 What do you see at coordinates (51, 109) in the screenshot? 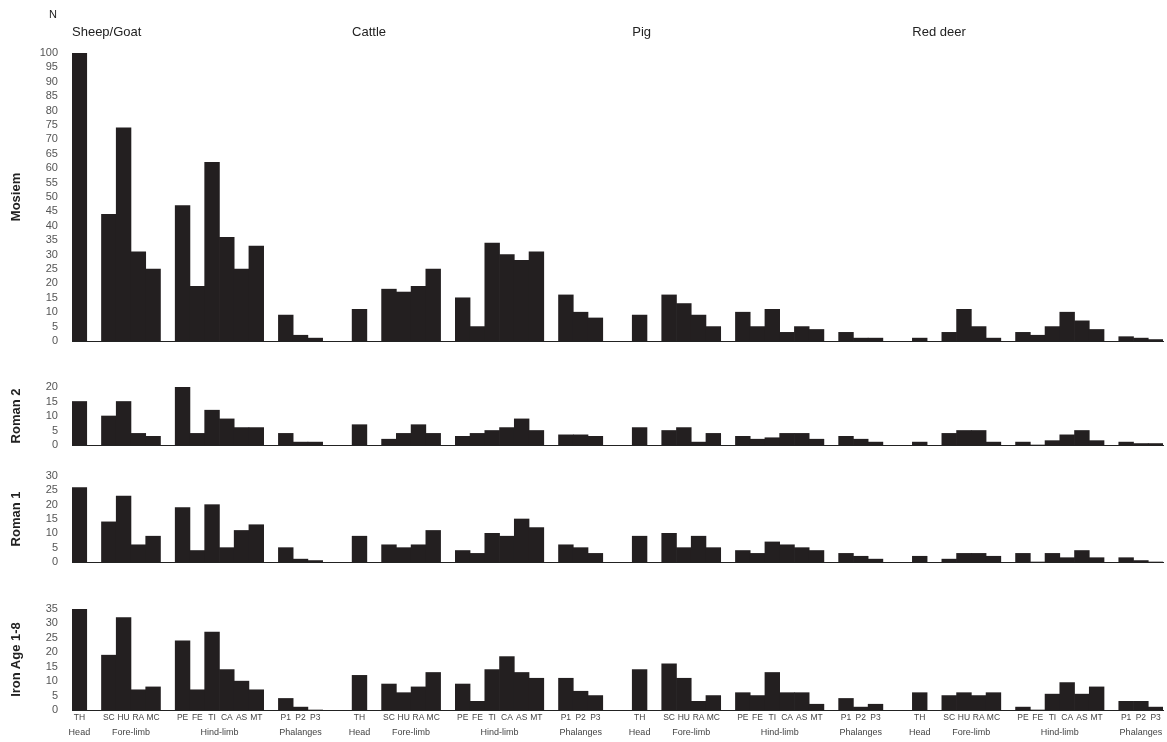
I see `y-tick-label: 80` at bounding box center [51, 109].